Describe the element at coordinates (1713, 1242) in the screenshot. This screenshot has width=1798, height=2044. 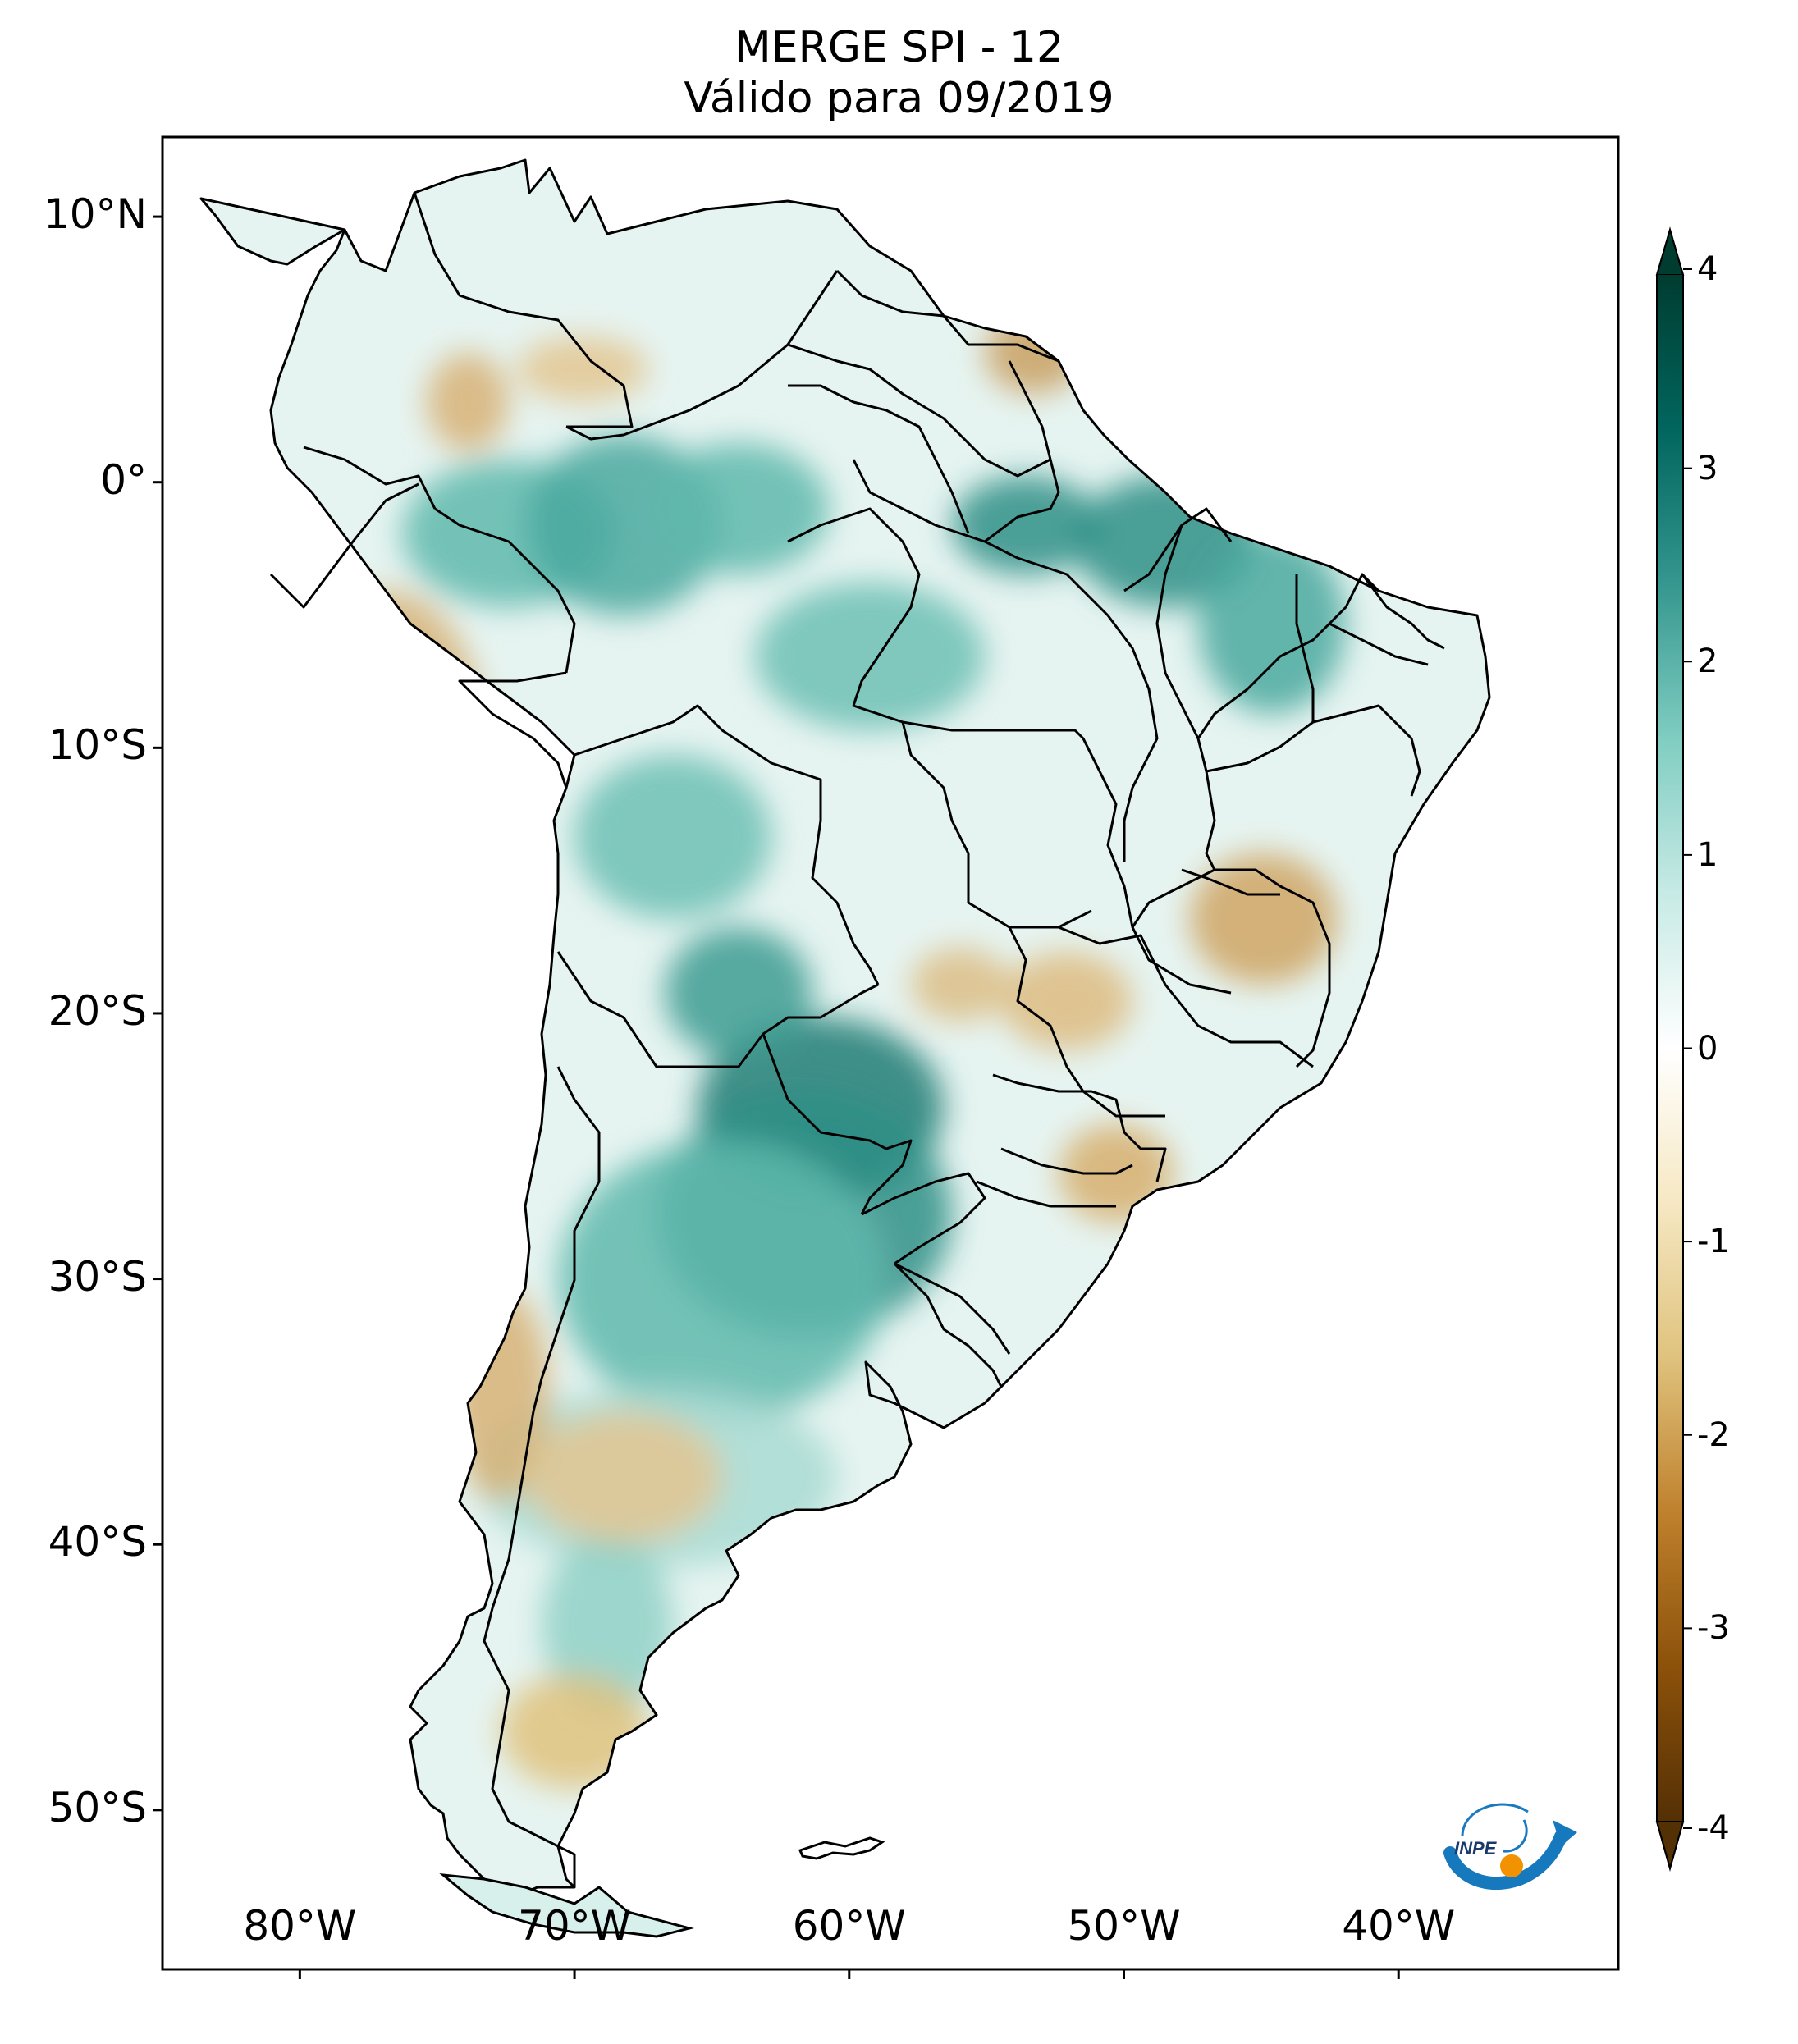
I see `colorbar-label: -1` at that location.